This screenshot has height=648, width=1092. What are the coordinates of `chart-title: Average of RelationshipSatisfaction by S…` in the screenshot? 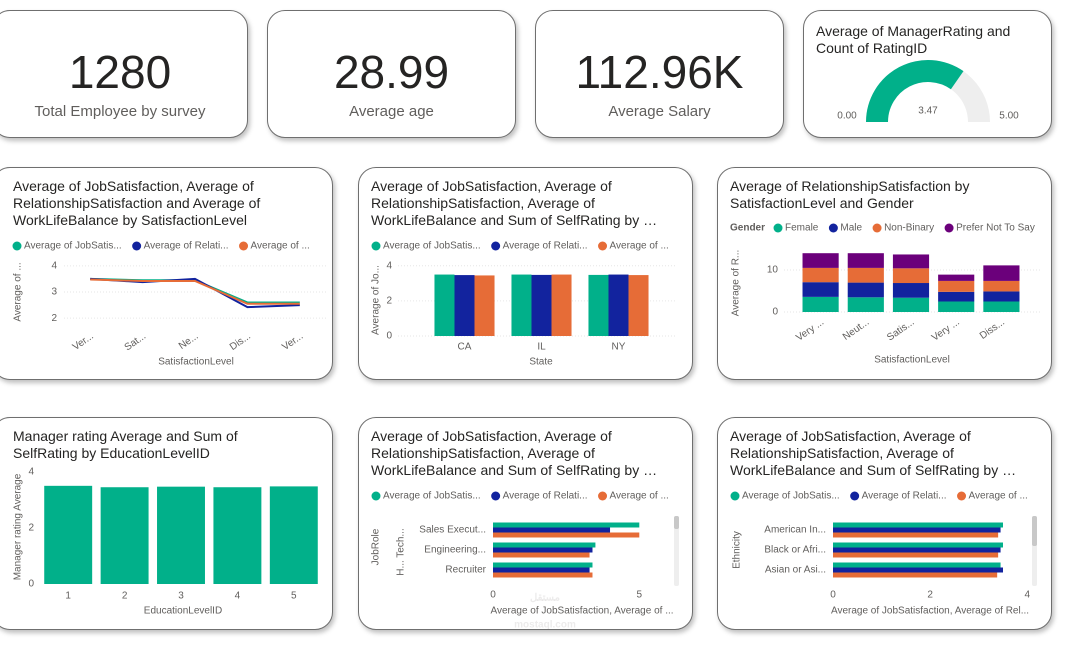 It's located at (850, 194).